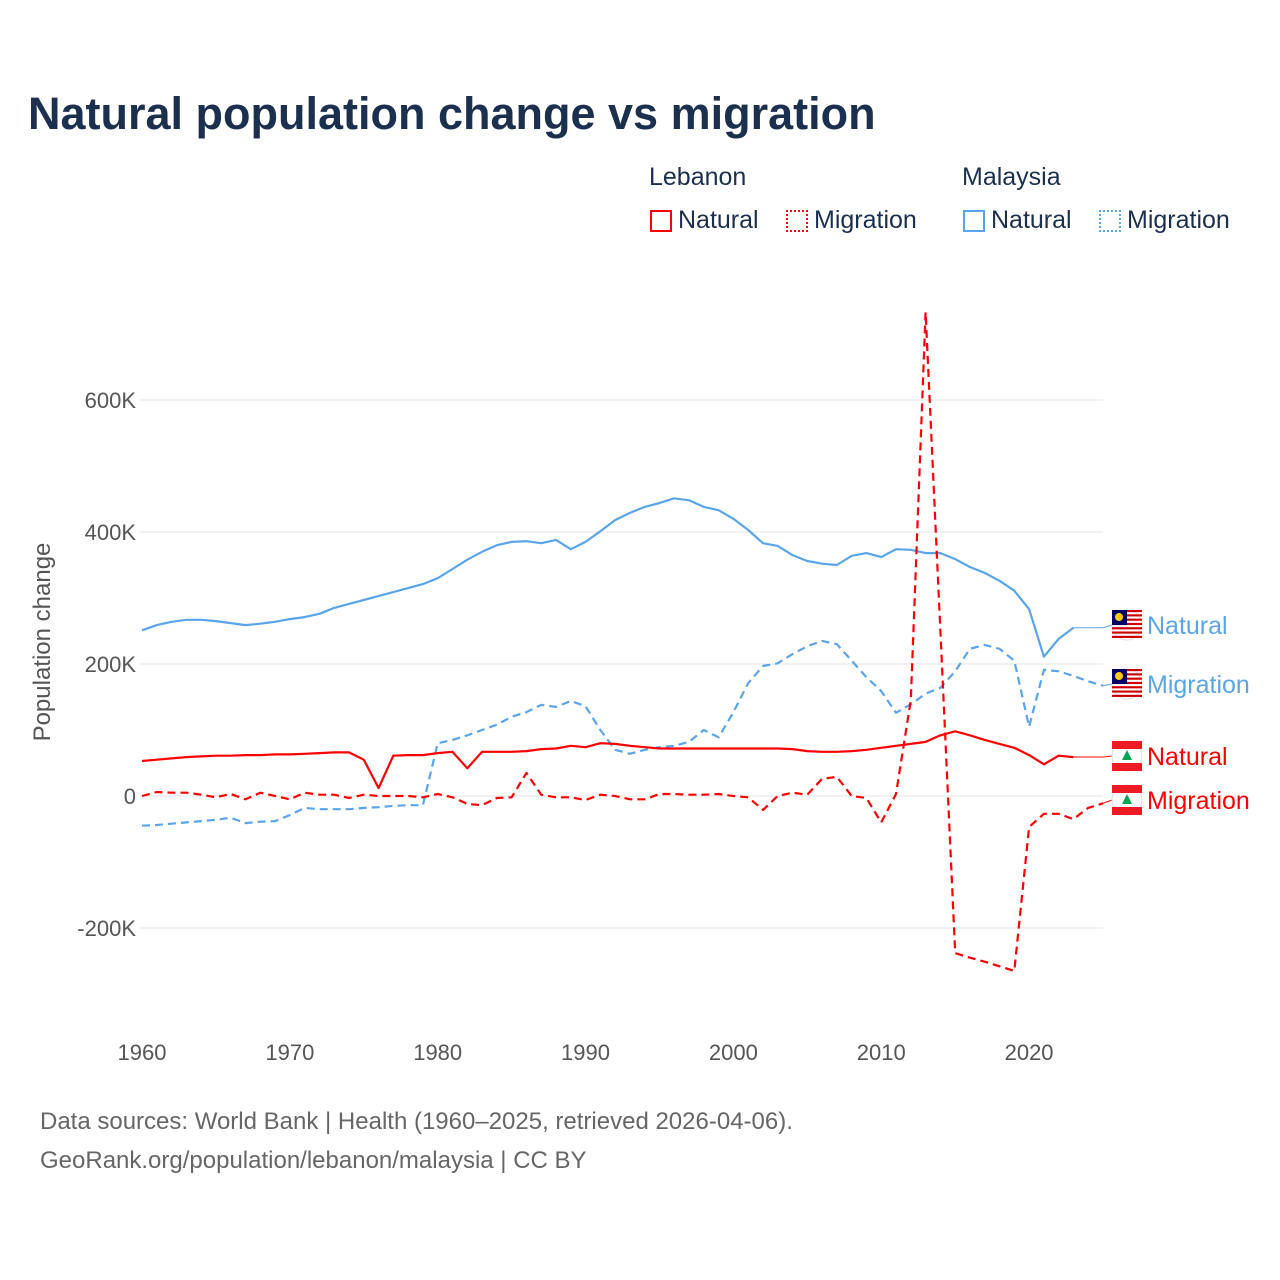 Image resolution: width=1280 pixels, height=1280 pixels. What do you see at coordinates (437, 1052) in the screenshot?
I see `x-tick-label: 1980` at bounding box center [437, 1052].